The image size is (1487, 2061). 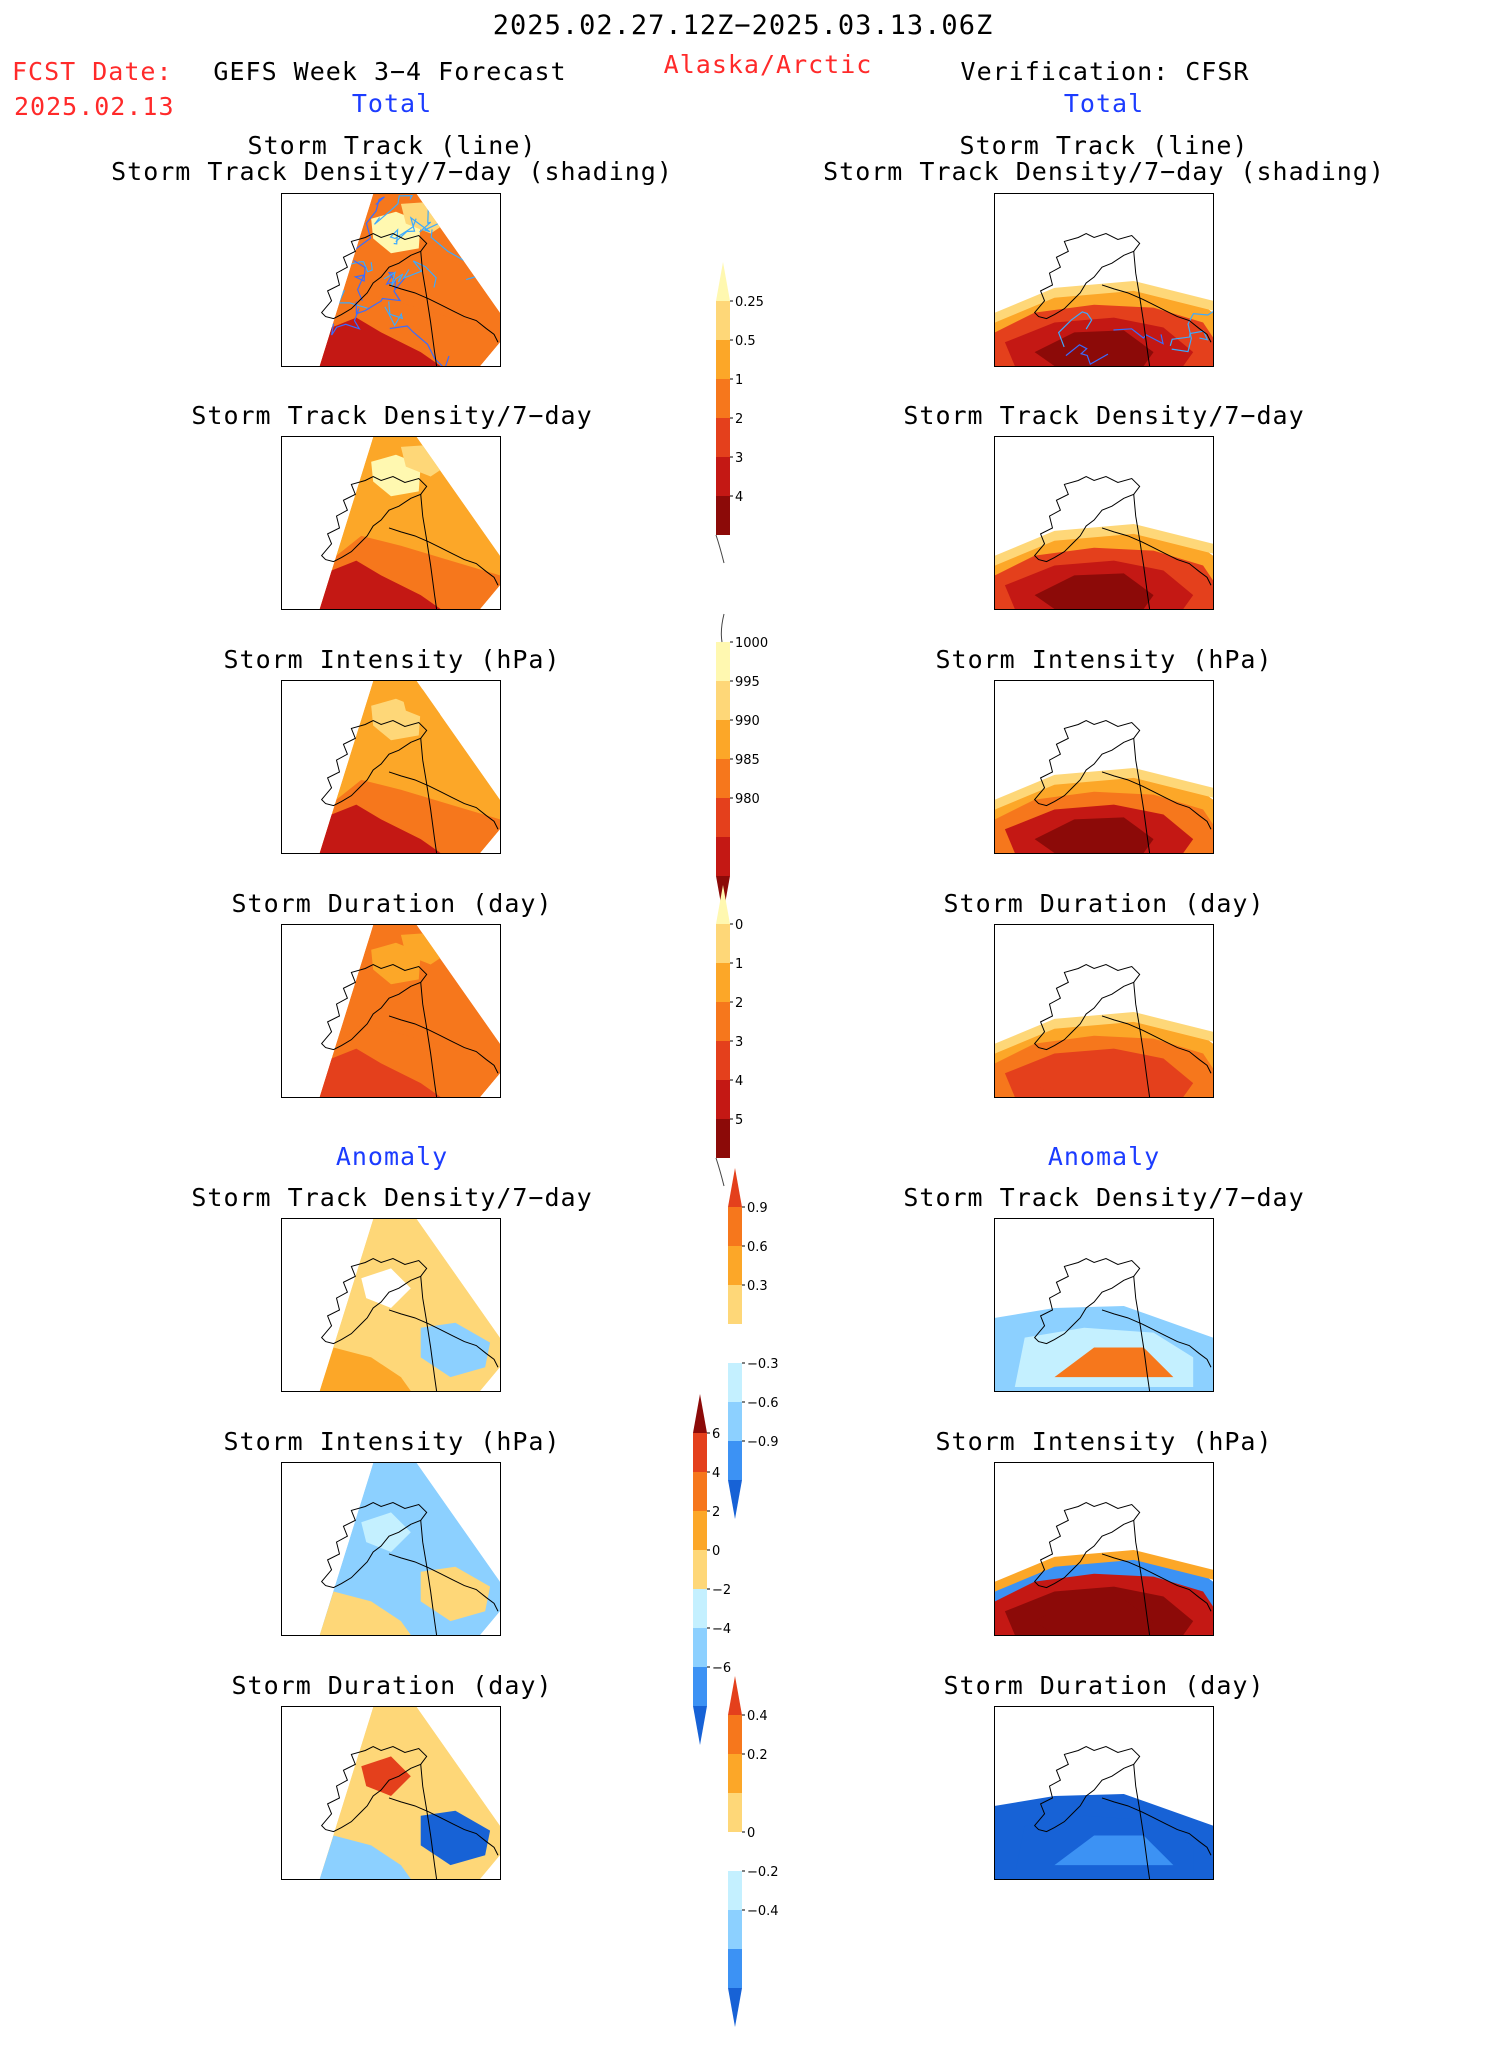 What do you see at coordinates (757, 1286) in the screenshot?
I see `colorbar-tick-label: 0.3` at bounding box center [757, 1286].